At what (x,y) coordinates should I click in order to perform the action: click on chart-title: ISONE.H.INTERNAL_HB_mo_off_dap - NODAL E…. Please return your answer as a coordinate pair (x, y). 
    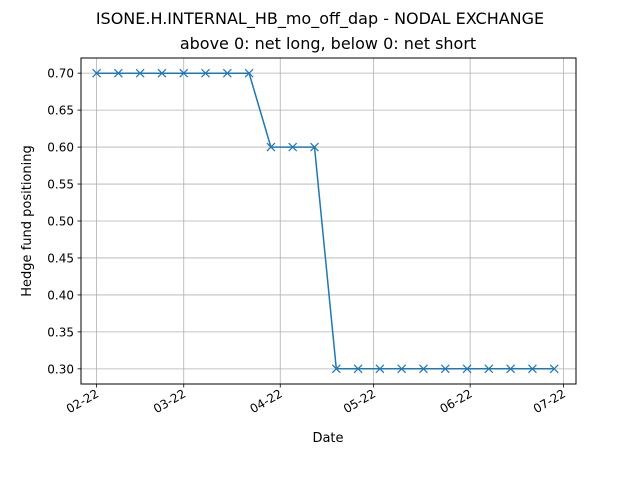
    Looking at the image, I should click on (320, 19).